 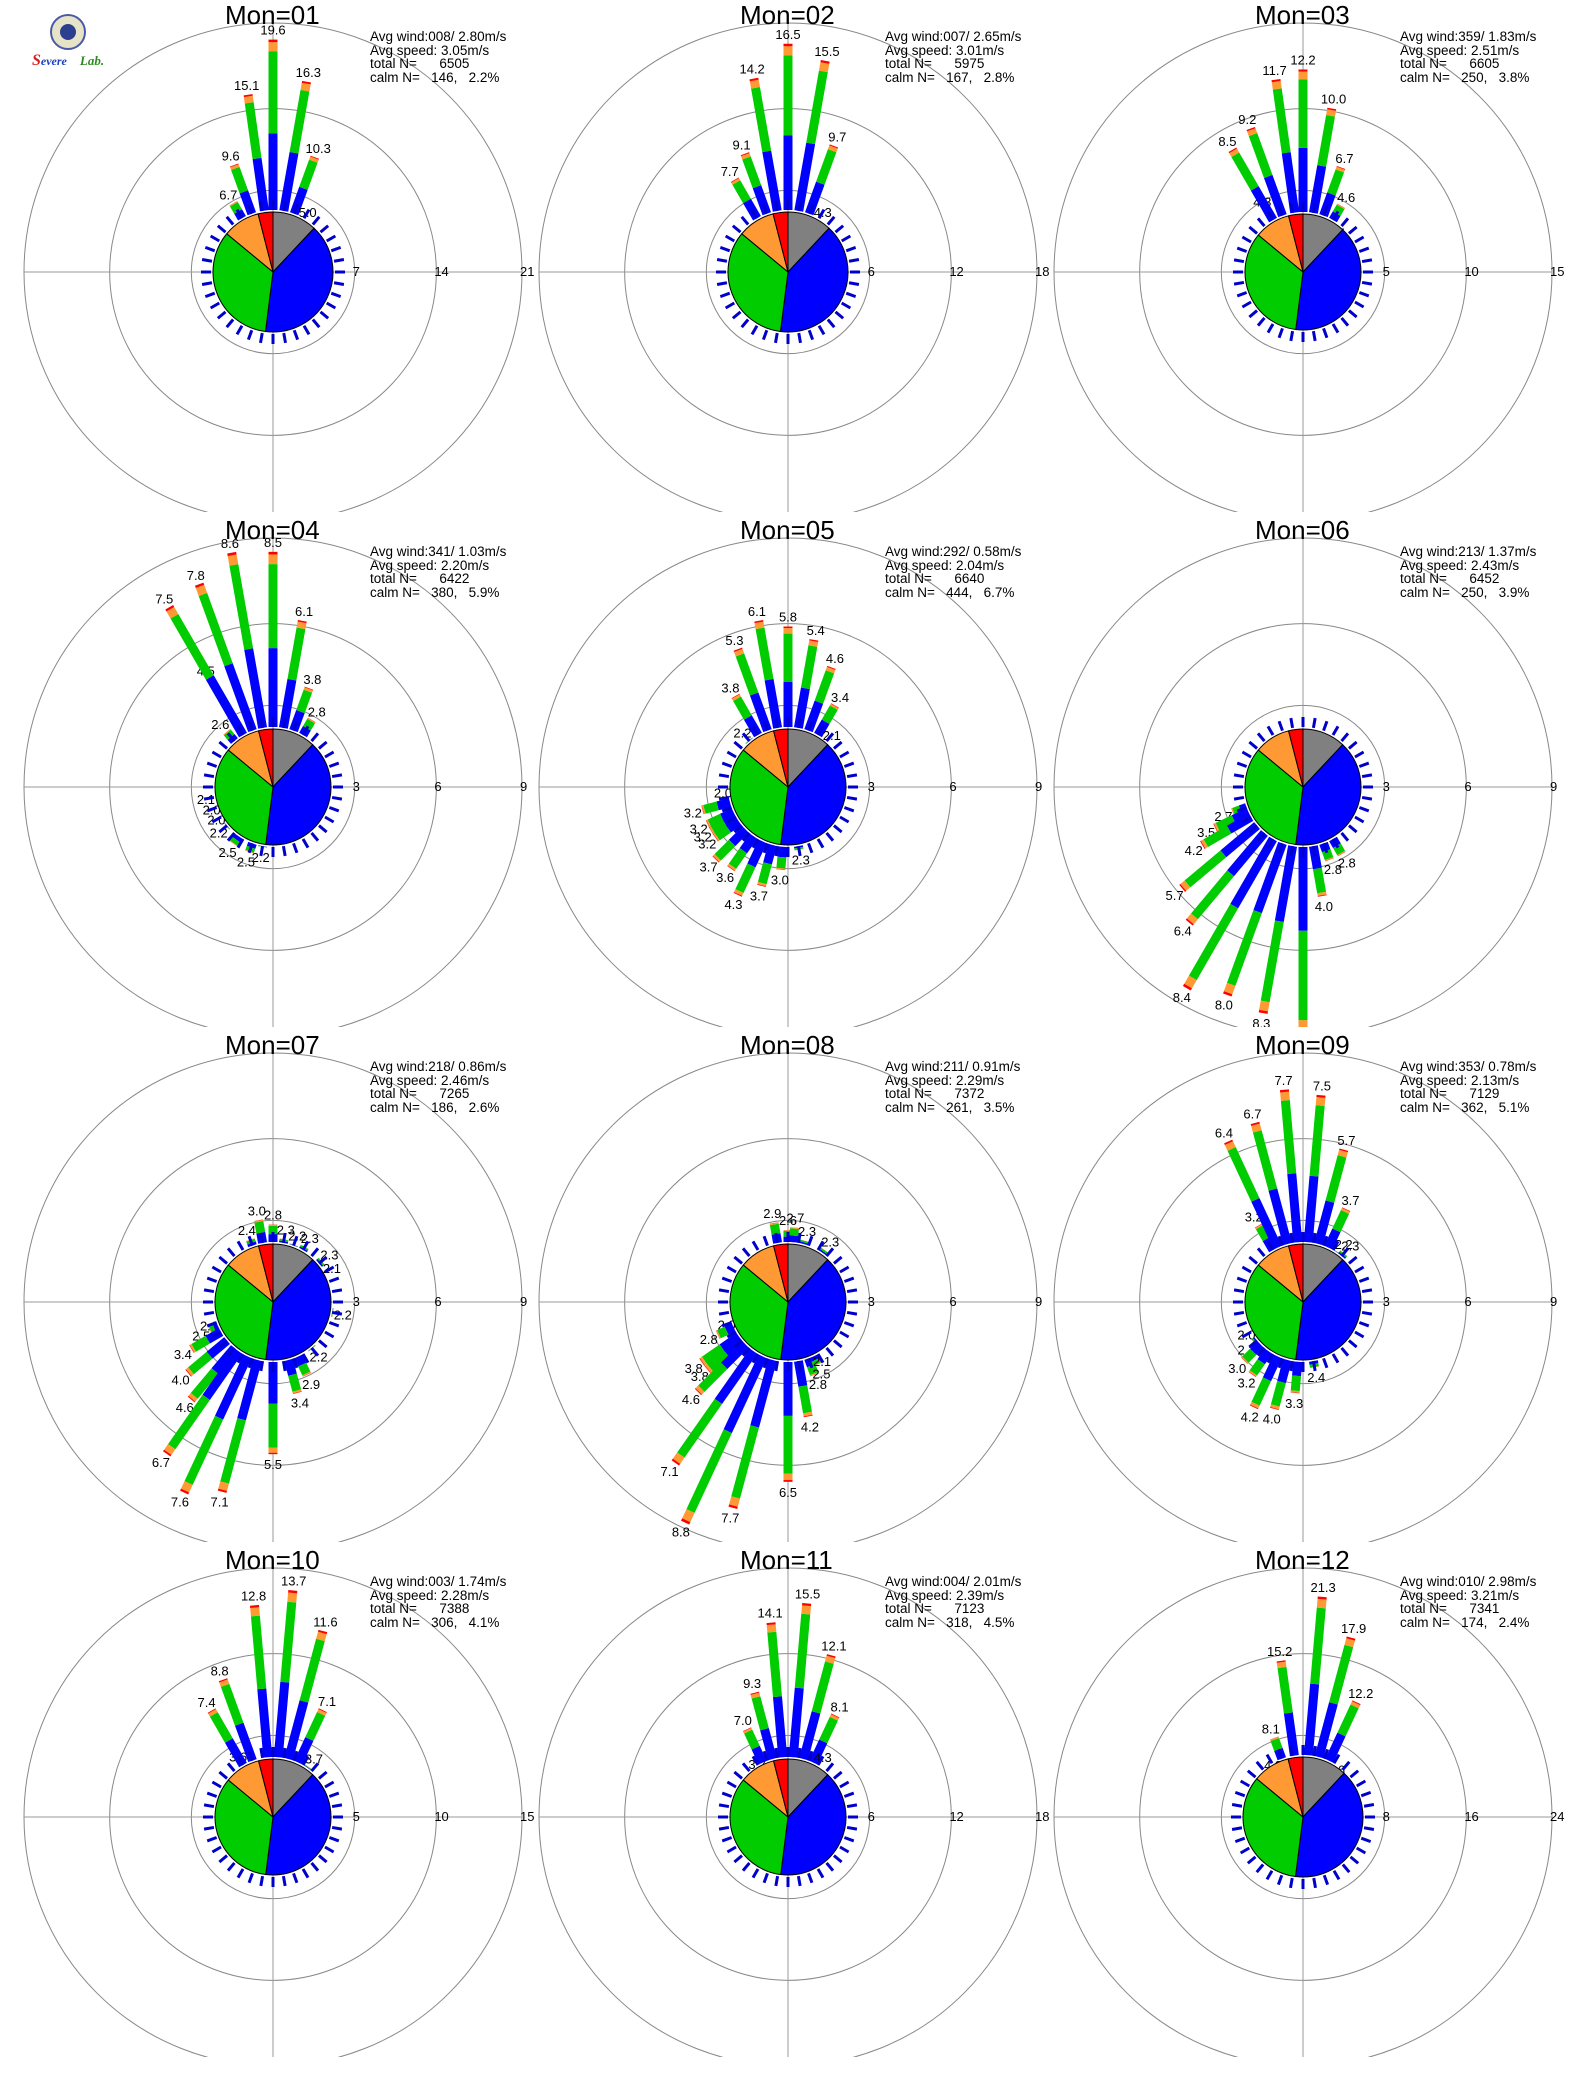 What do you see at coordinates (840, 697) in the screenshot?
I see `petal-label: 3.4` at bounding box center [840, 697].